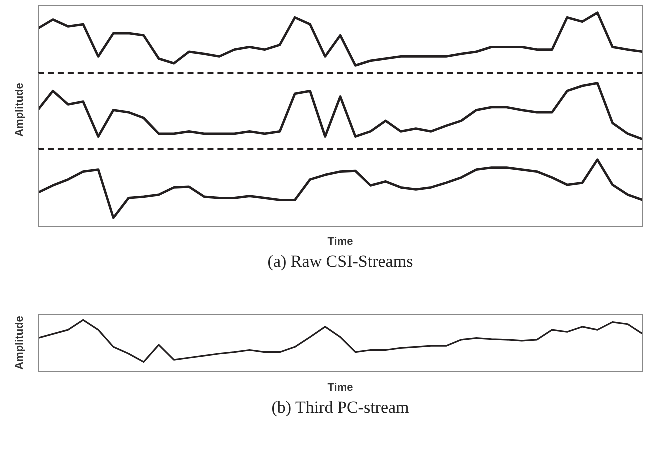 The image size is (664, 474). Describe the element at coordinates (340, 262) in the screenshot. I see `text: (a) Raw CSI-Streams` at that location.